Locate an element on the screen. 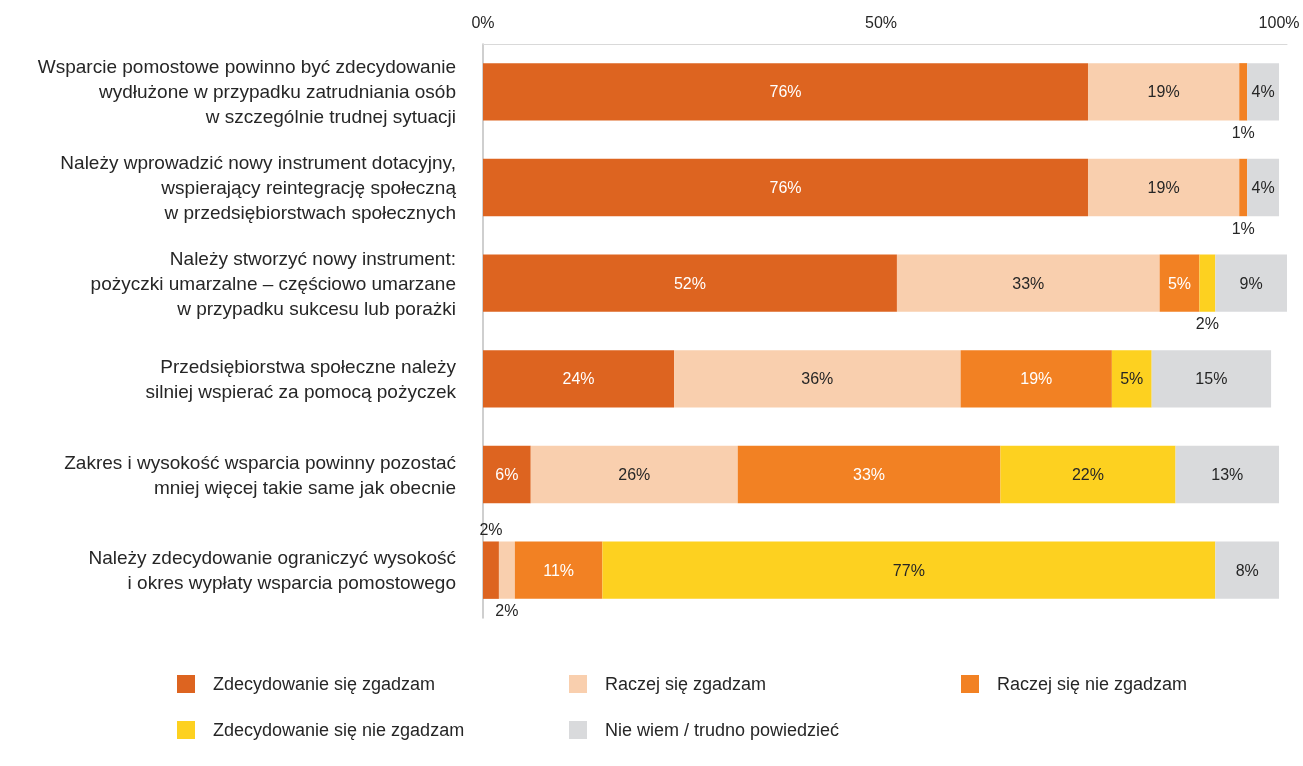 The width and height of the screenshot is (1303, 766). data-label: 15% is located at coordinates (1211, 379).